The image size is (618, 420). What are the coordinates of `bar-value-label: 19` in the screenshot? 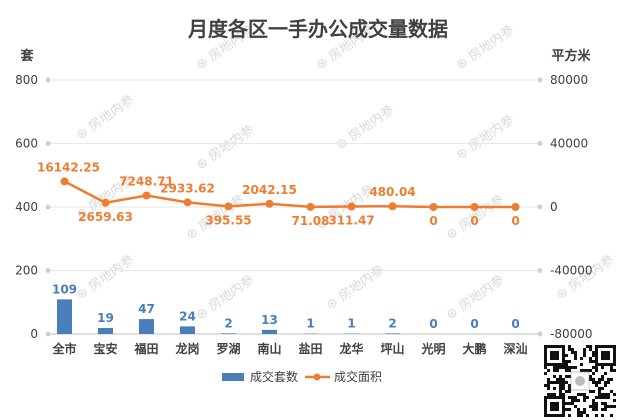 It's located at (105, 318).